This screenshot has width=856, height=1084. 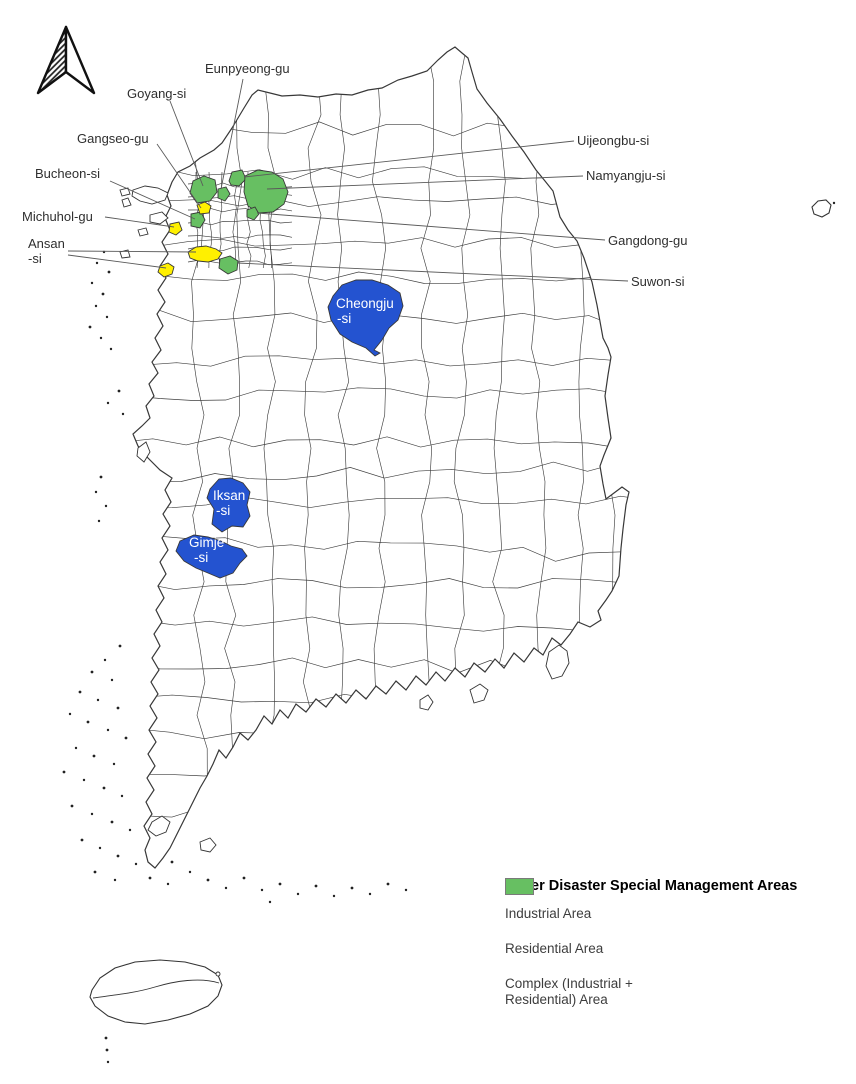 What do you see at coordinates (266, 191) in the screenshot?
I see `region-namyangju-si` at bounding box center [266, 191].